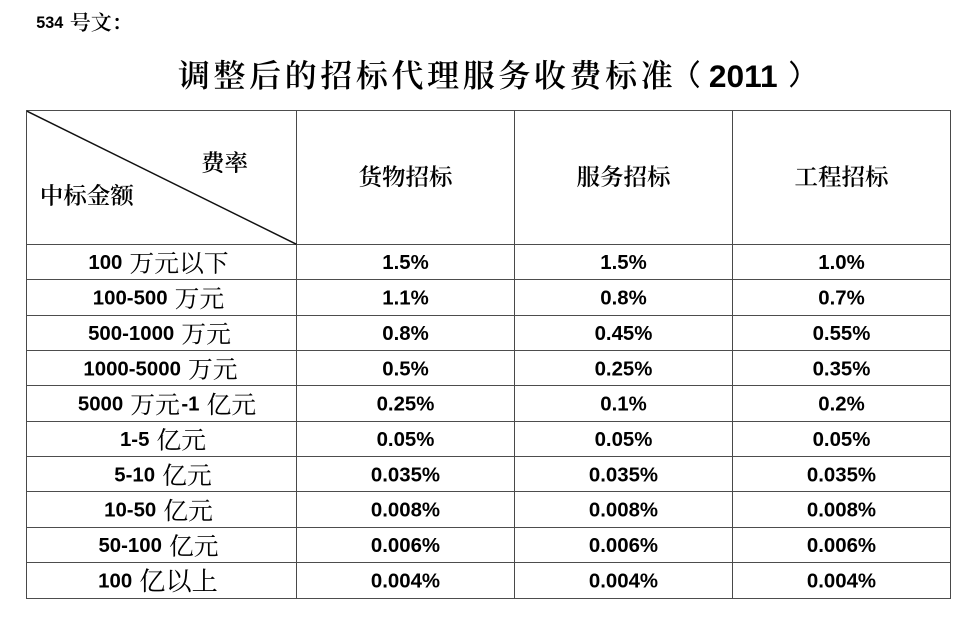 The height and width of the screenshot is (629, 979). Describe the element at coordinates (623, 405) in the screenshot. I see `svg-text: 0.1%` at that location.